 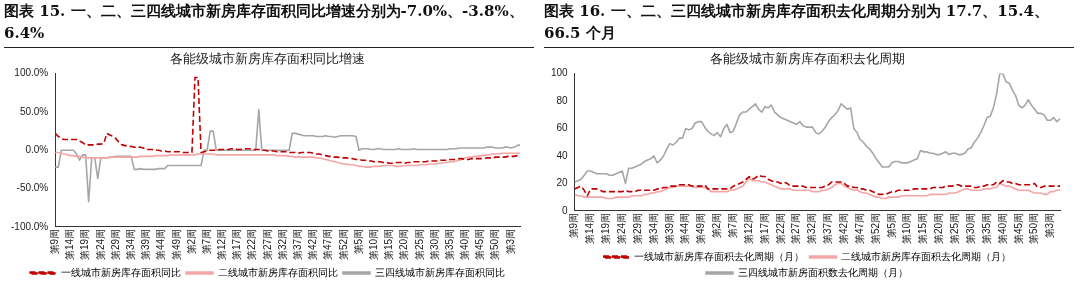 I want to click on y-tick-label: 100, so click(x=560, y=73).